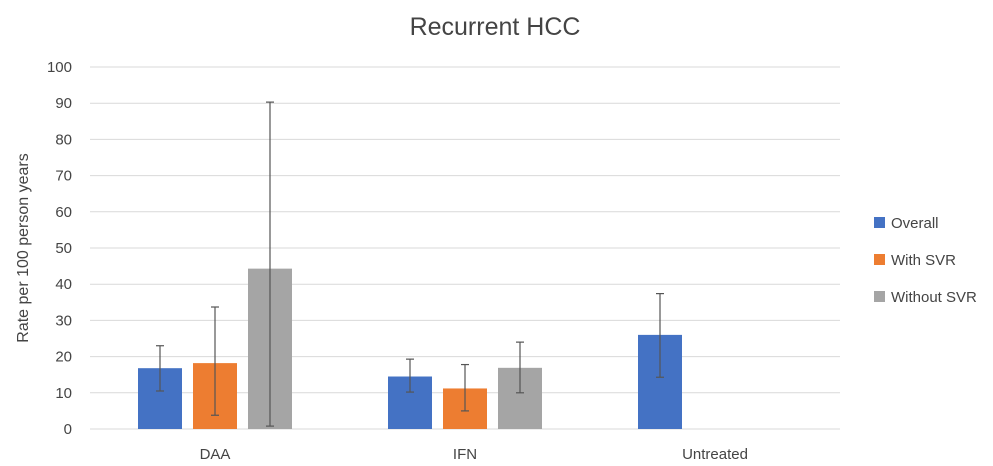 Image resolution: width=993 pixels, height=466 pixels. I want to click on y-tick-label: 0, so click(68, 429).